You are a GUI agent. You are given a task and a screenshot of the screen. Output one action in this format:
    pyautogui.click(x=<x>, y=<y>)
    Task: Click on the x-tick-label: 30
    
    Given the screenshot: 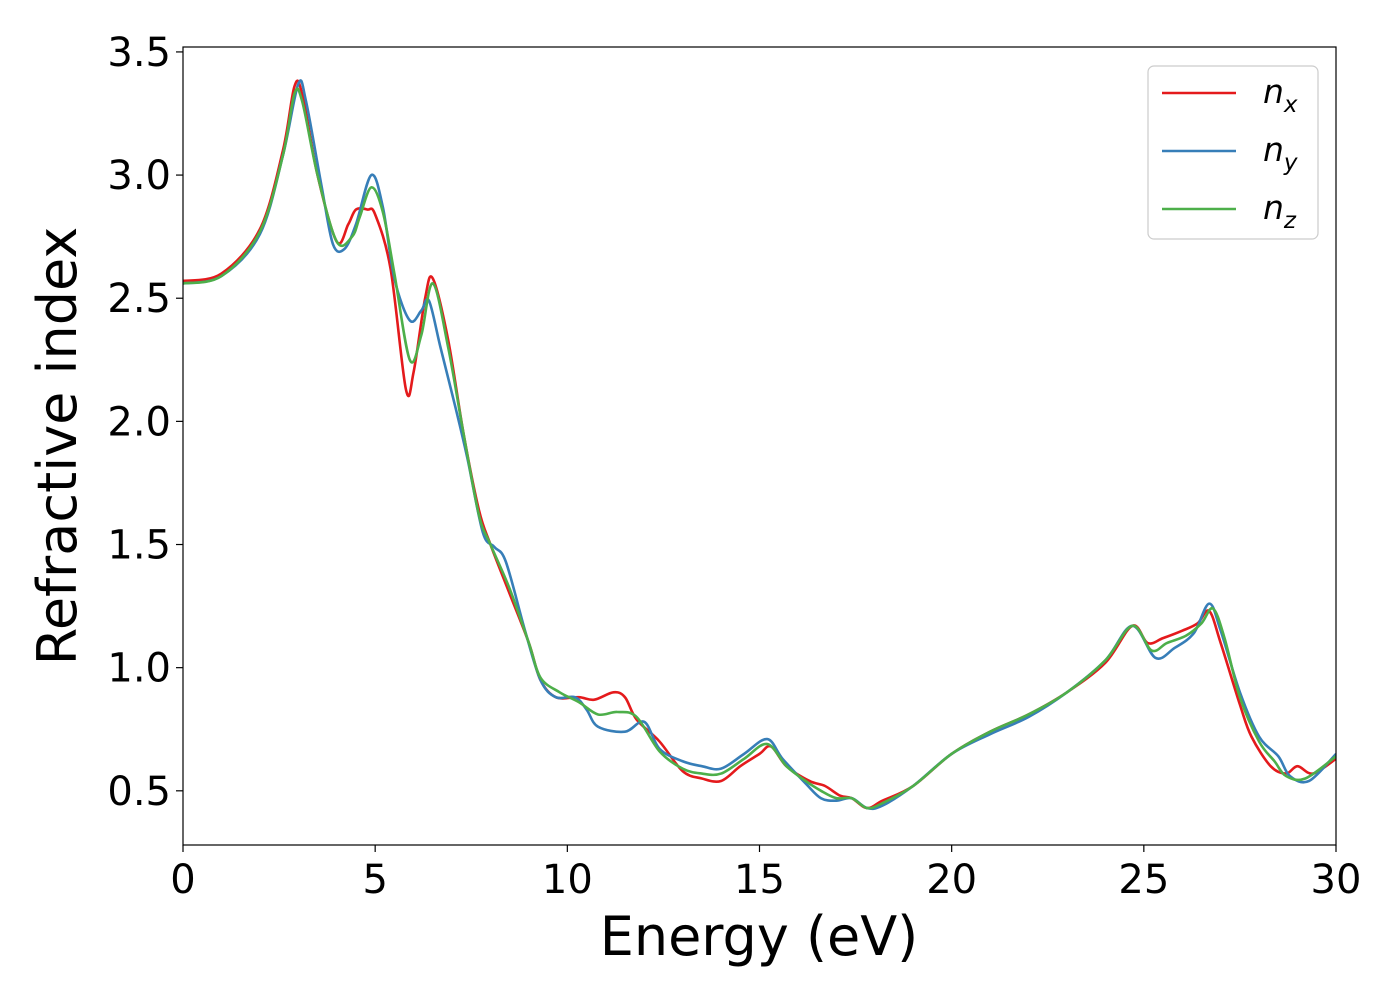 What is the action you would take?
    pyautogui.click(x=1336, y=880)
    